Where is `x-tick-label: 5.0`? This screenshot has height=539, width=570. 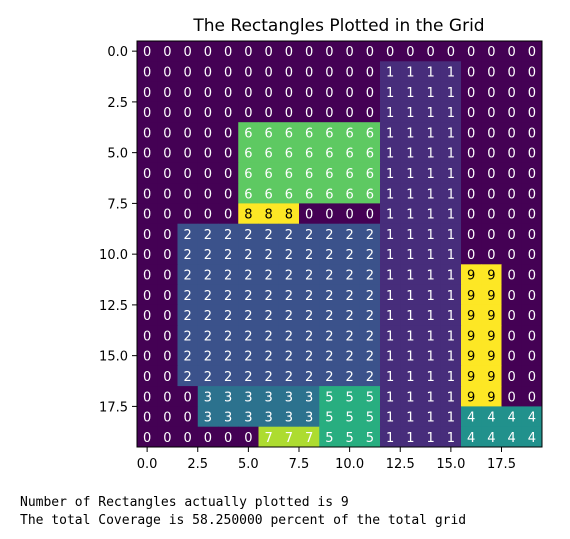 x-tick-label: 5.0 is located at coordinates (248, 464).